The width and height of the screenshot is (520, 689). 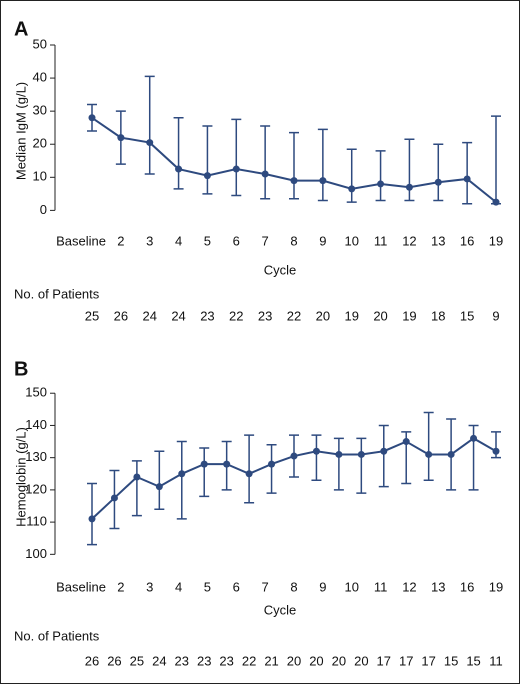 What do you see at coordinates (36, 392) in the screenshot?
I see `y-tick-label: 150` at bounding box center [36, 392].